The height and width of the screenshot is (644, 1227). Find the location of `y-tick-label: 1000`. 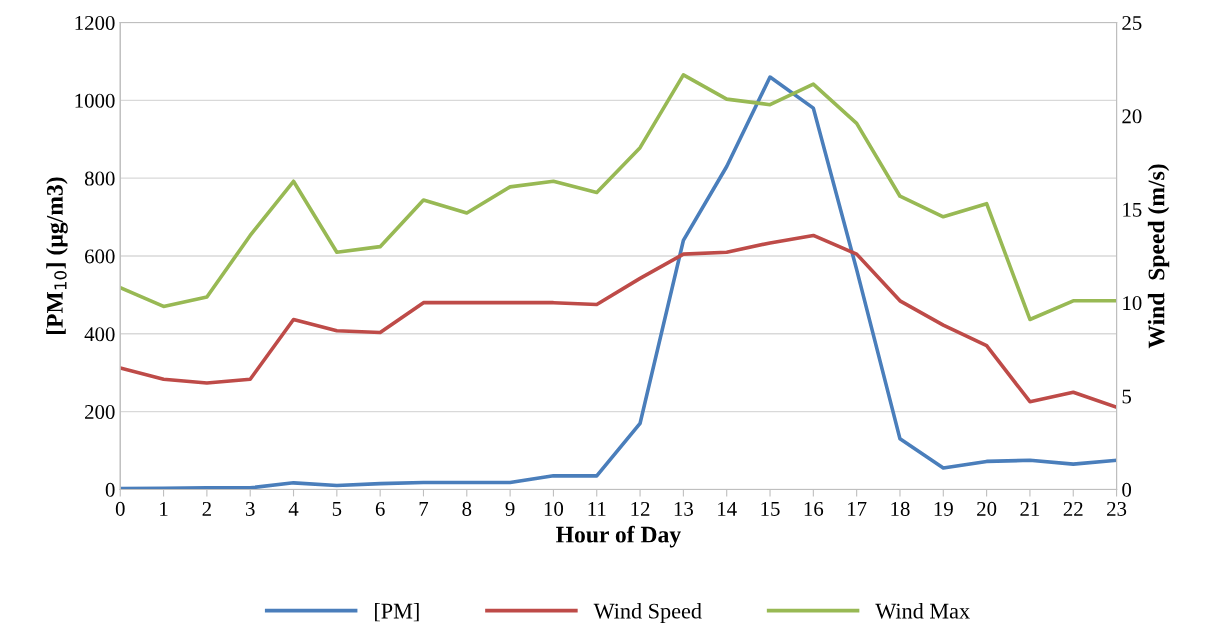

y-tick-label: 1000 is located at coordinates (95, 100).